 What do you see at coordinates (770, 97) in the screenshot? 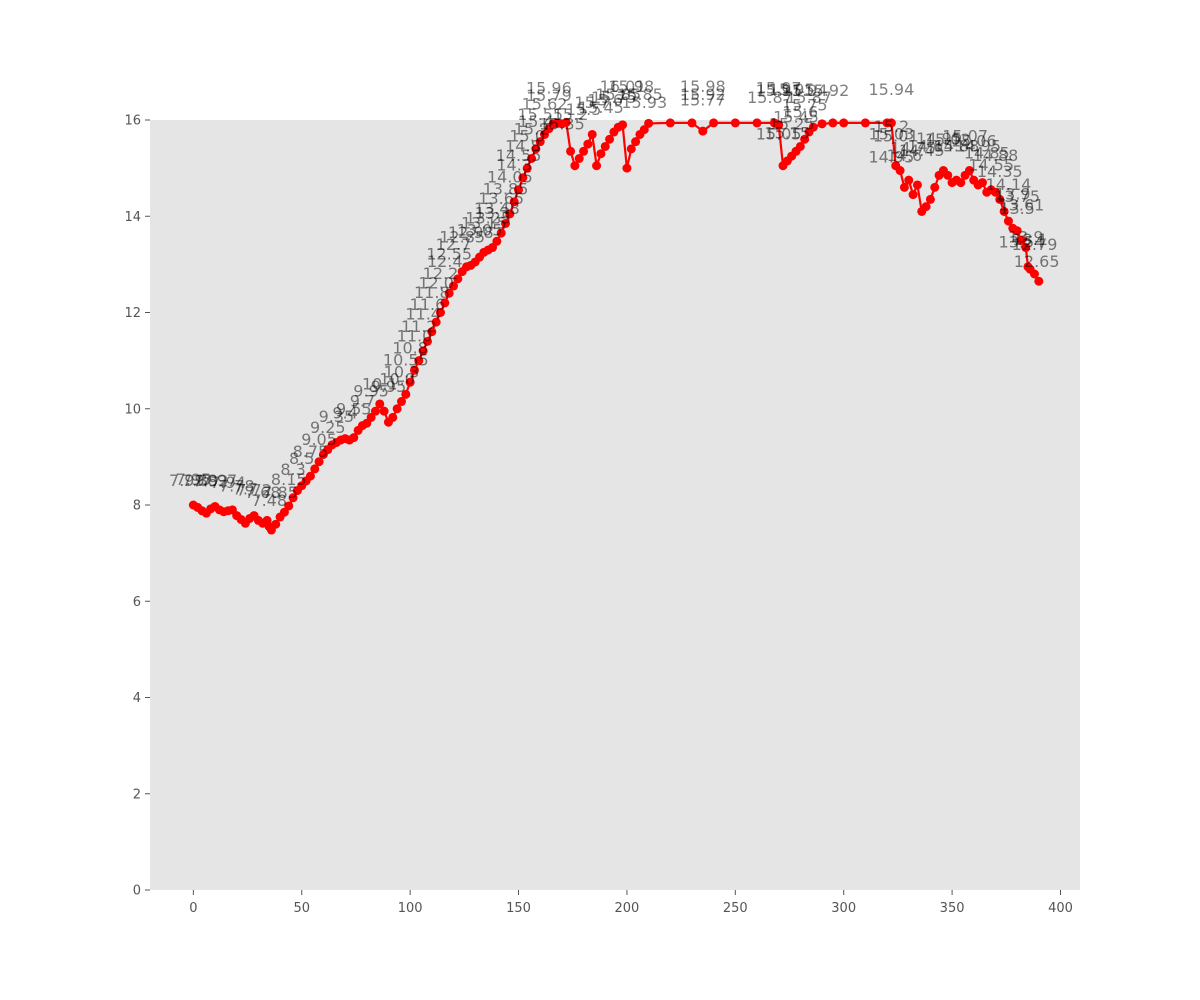
I see `data-label: 15.87` at bounding box center [770, 97].